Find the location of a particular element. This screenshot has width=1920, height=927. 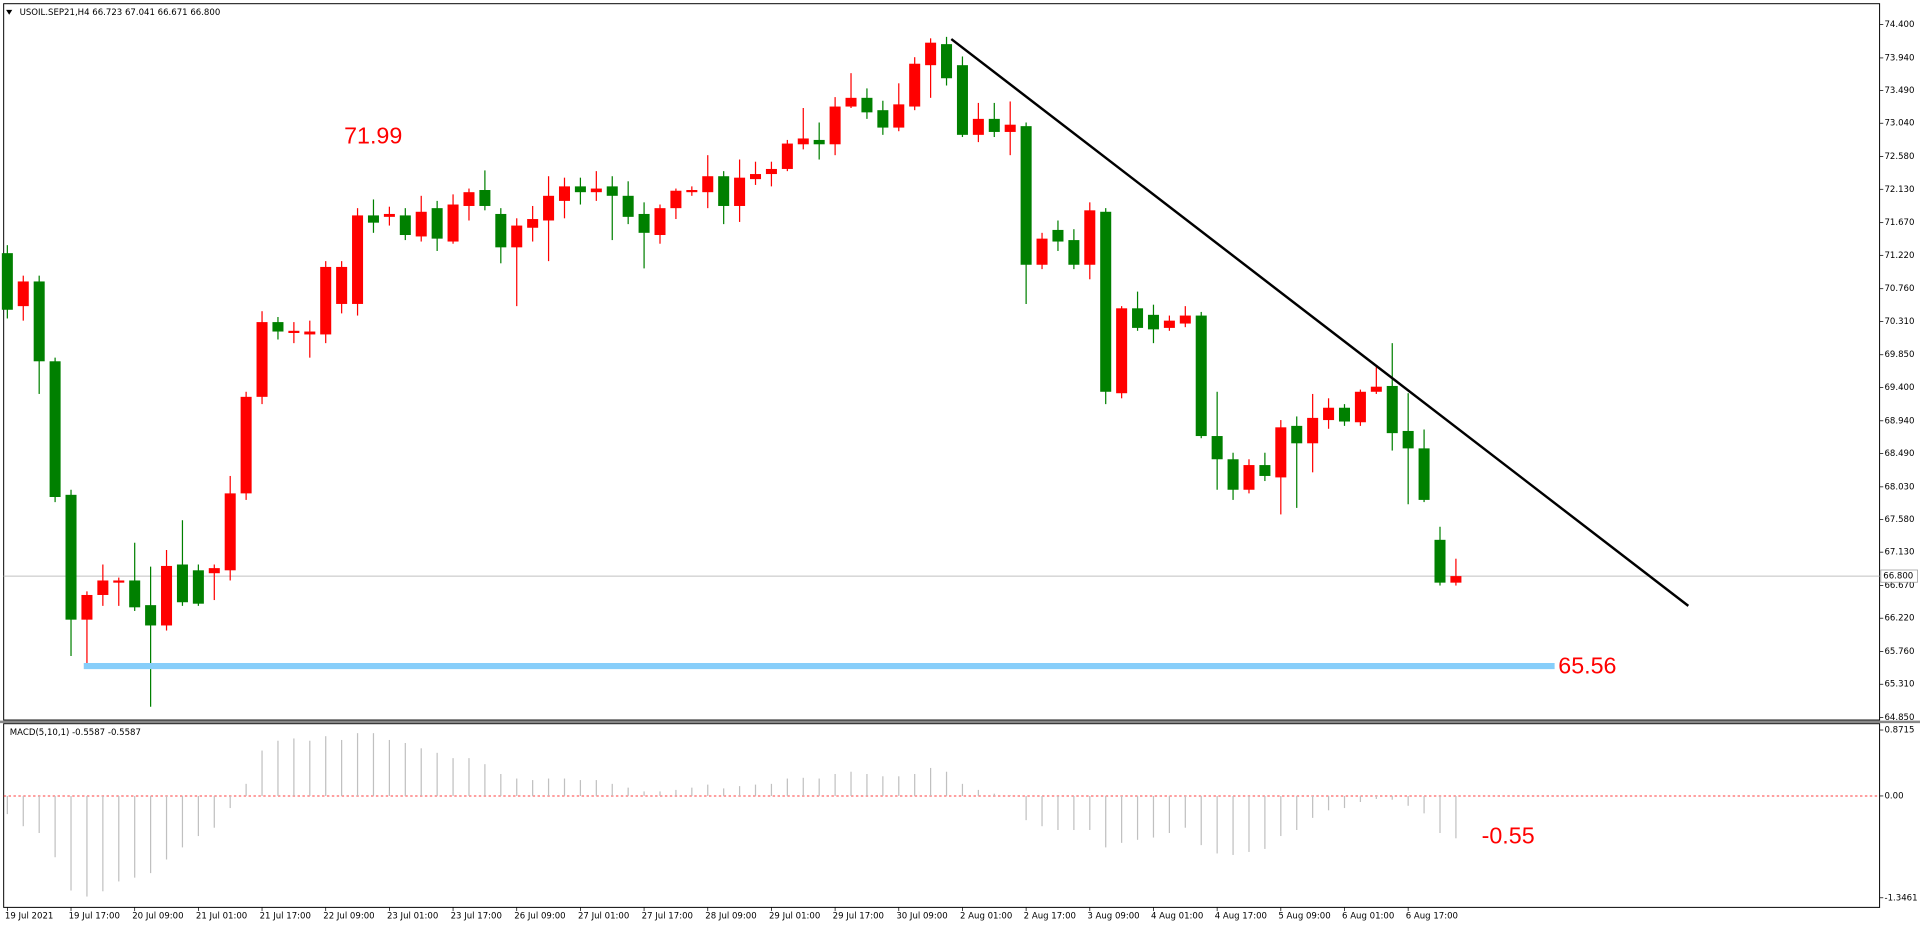

y-tick-label: 66.220 is located at coordinates (1899, 619).